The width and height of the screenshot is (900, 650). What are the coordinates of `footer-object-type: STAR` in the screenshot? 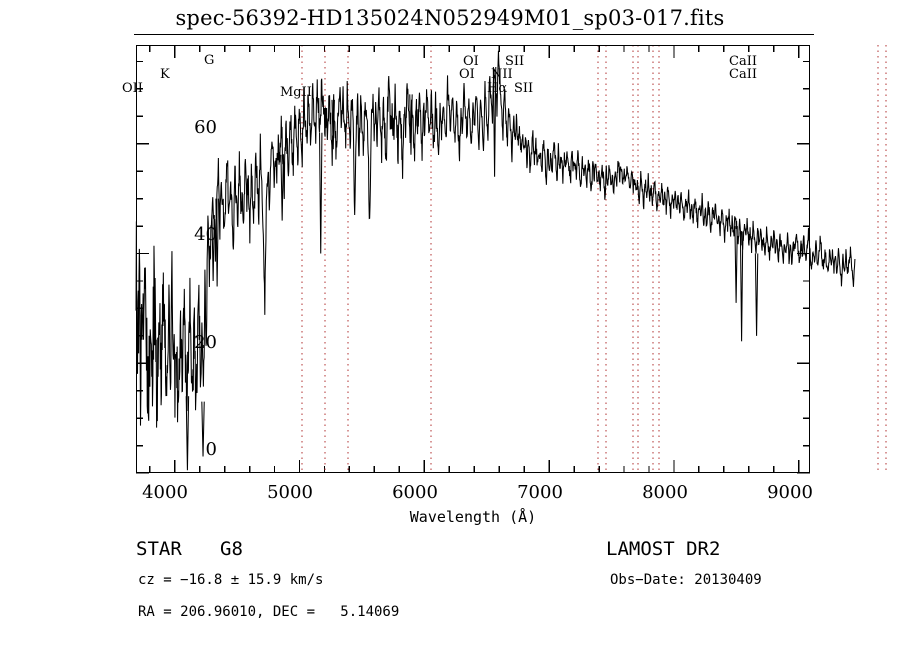 It's located at (159, 549).